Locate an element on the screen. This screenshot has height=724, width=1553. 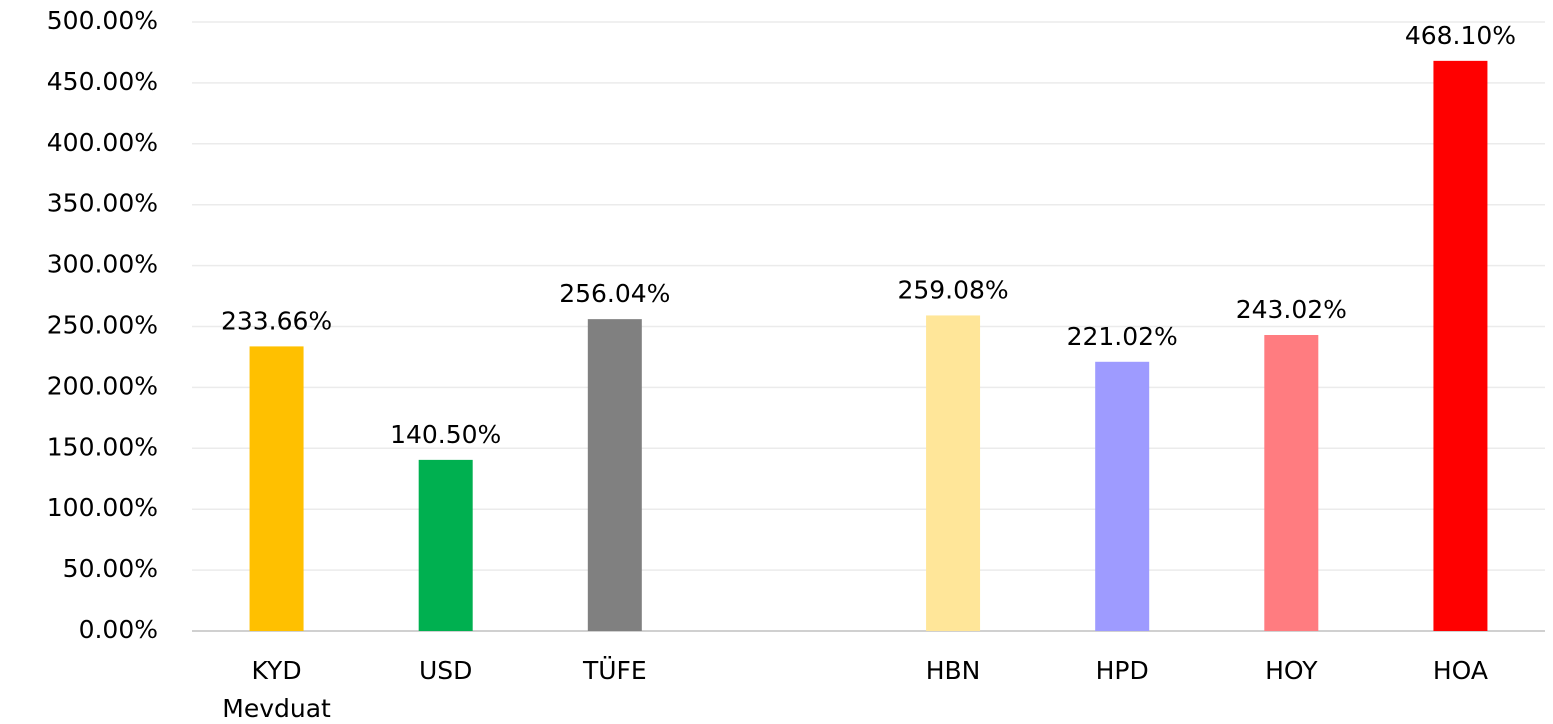
data-label: 221.02% is located at coordinates (1122, 336).